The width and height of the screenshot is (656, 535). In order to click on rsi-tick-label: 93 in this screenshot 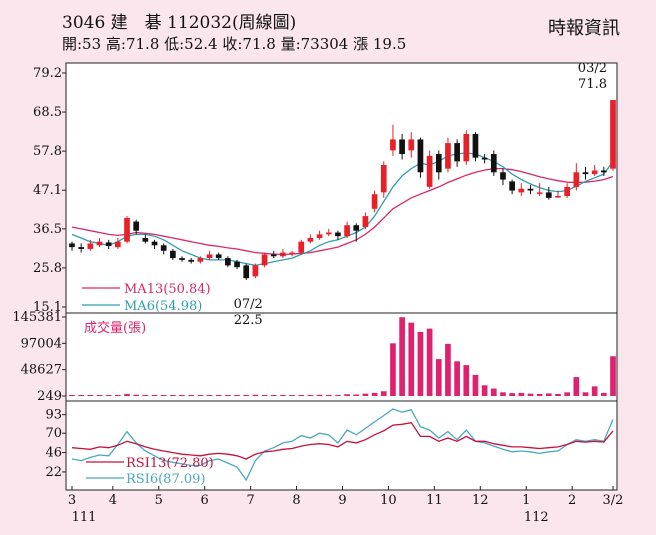, I will do `click(53, 415)`.